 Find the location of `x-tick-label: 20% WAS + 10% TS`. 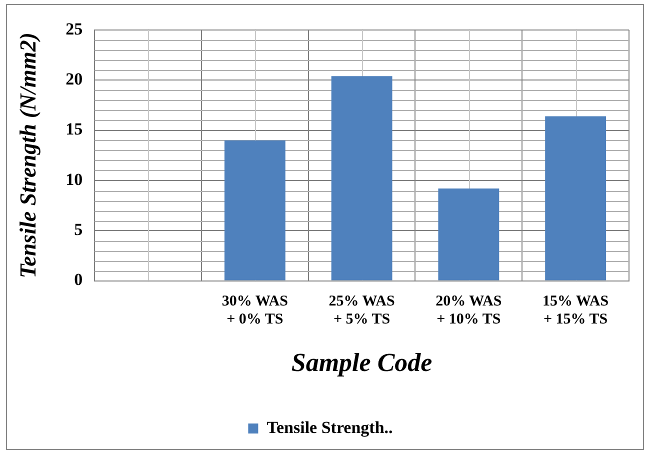

x-tick-label: 20% WAS + 10% TS is located at coordinates (469, 311).